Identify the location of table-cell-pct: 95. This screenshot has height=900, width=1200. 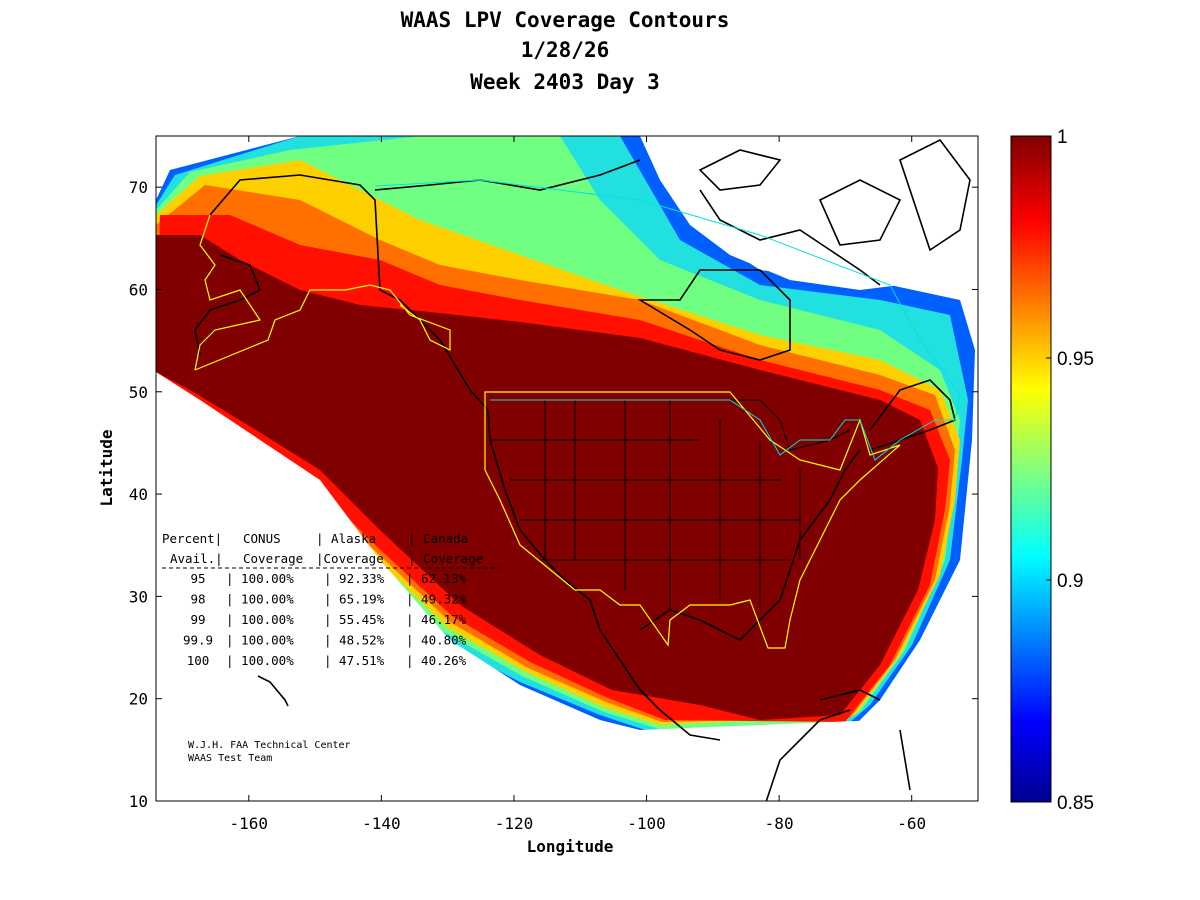
(197, 578).